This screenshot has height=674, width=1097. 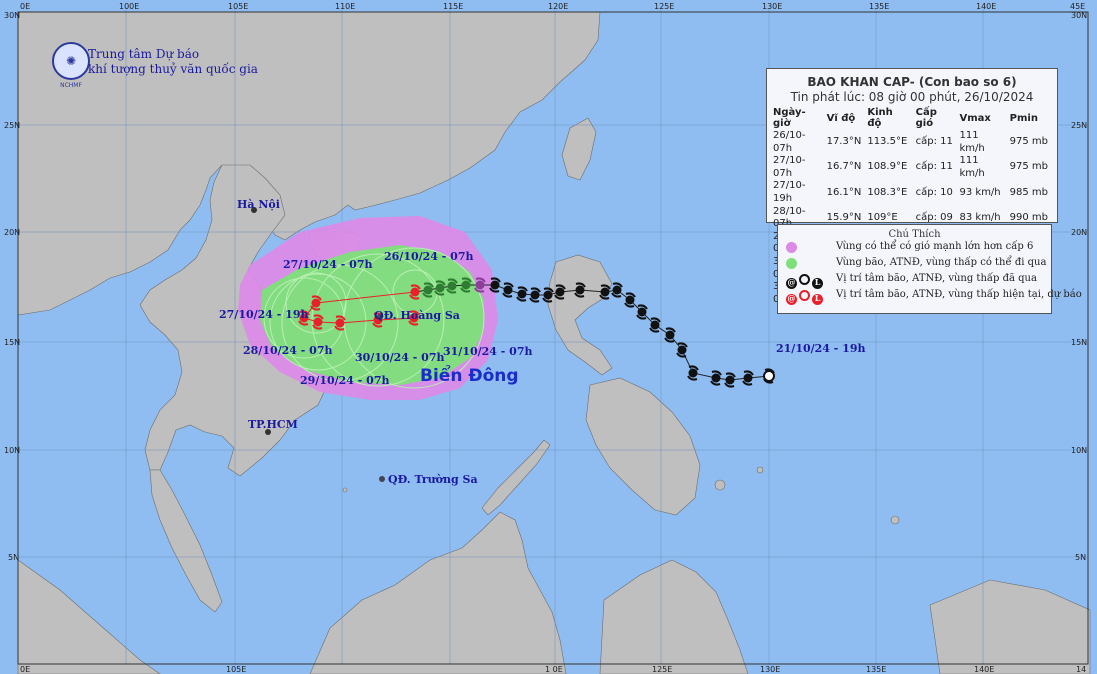 What do you see at coordinates (554, 669) in the screenshot?
I see `bottom-lon-label: 1 0E` at bounding box center [554, 669].